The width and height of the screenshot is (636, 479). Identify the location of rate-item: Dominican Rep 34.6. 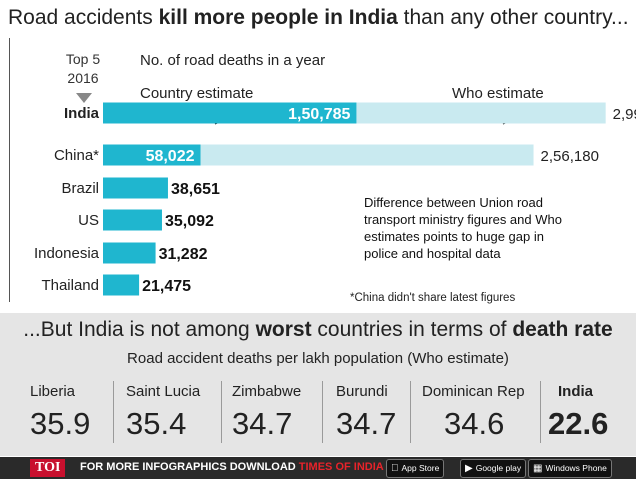
(473, 415).